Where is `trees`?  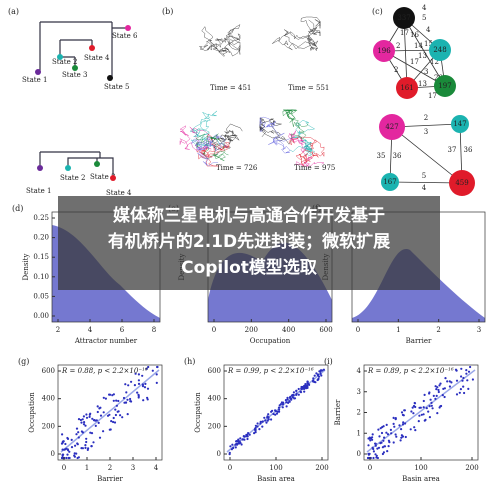
trees is located at coordinates (83, 99).